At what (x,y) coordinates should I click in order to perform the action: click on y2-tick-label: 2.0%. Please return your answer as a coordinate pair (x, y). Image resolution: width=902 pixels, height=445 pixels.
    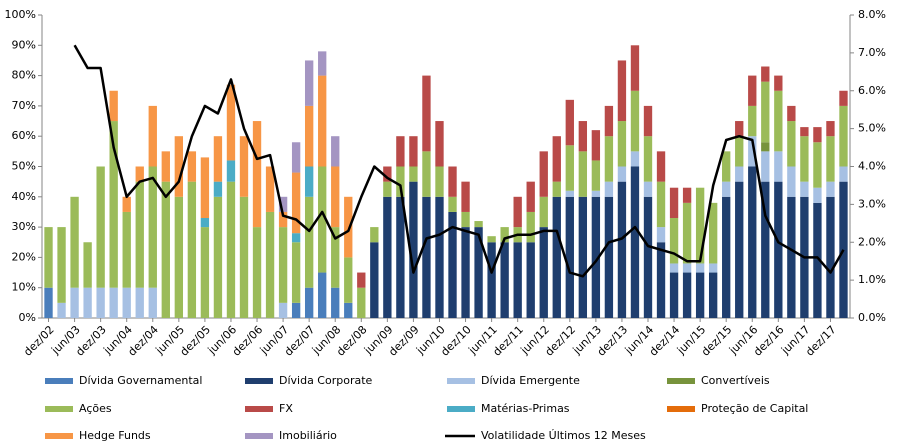
    Looking at the image, I should click on (872, 241).